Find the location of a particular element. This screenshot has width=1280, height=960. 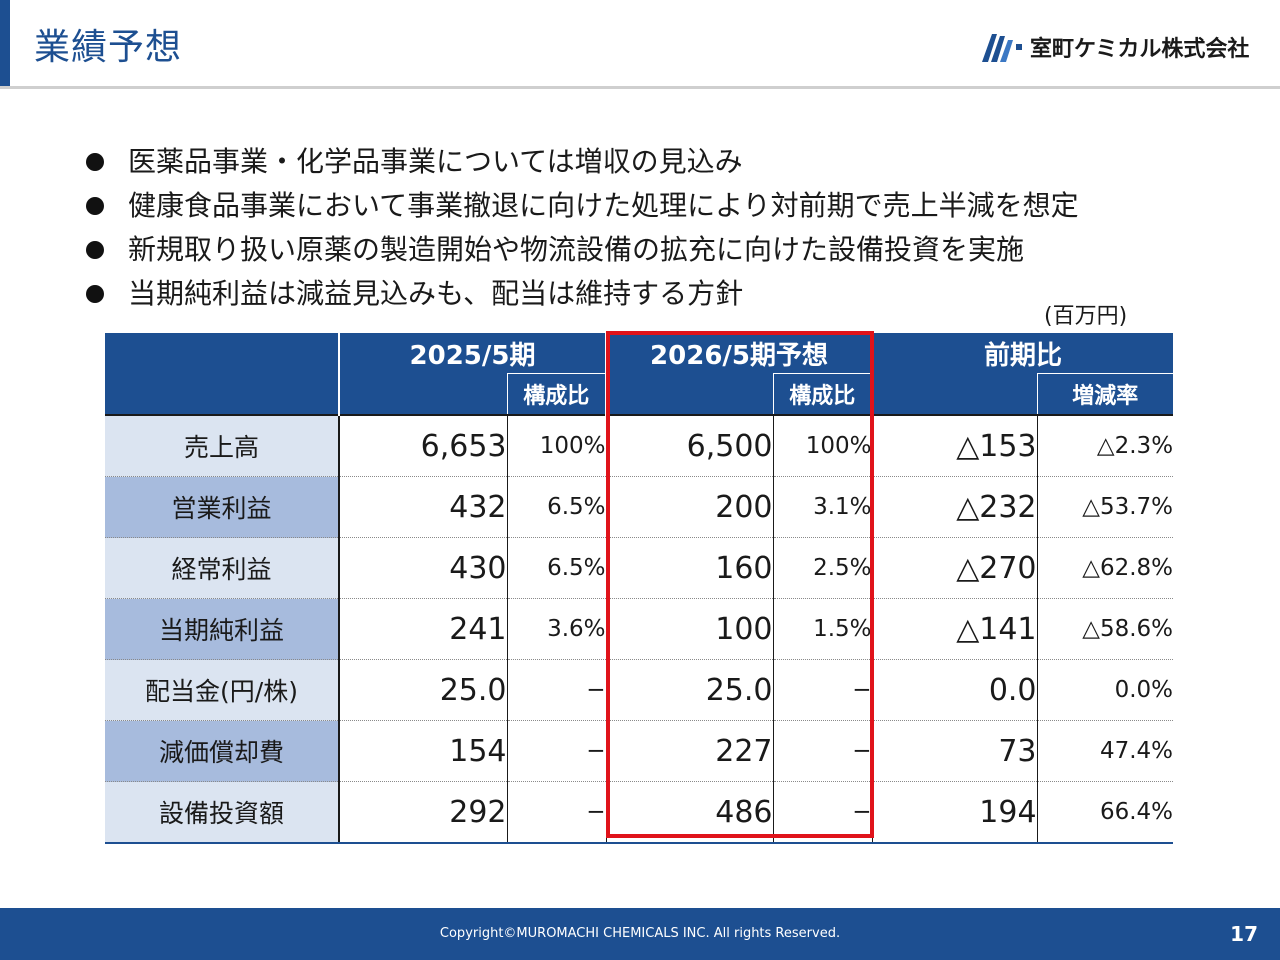

bullet-text: 当期純利益は減益見込みも、配当は維持する方針 is located at coordinates (436, 293).